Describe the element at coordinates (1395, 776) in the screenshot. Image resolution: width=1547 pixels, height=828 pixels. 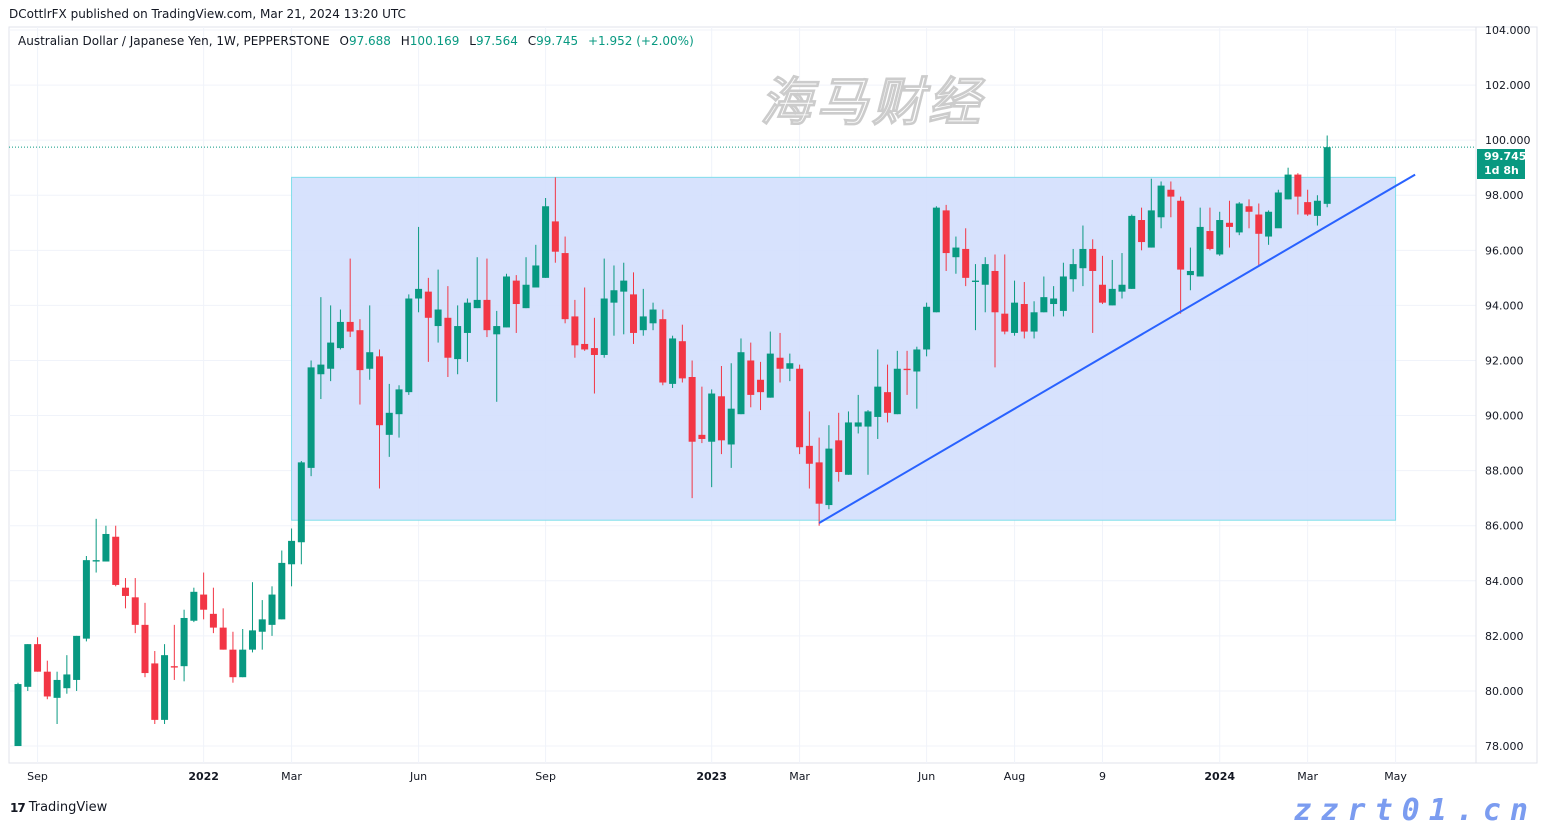
I see `time-tick-label: May` at that location.